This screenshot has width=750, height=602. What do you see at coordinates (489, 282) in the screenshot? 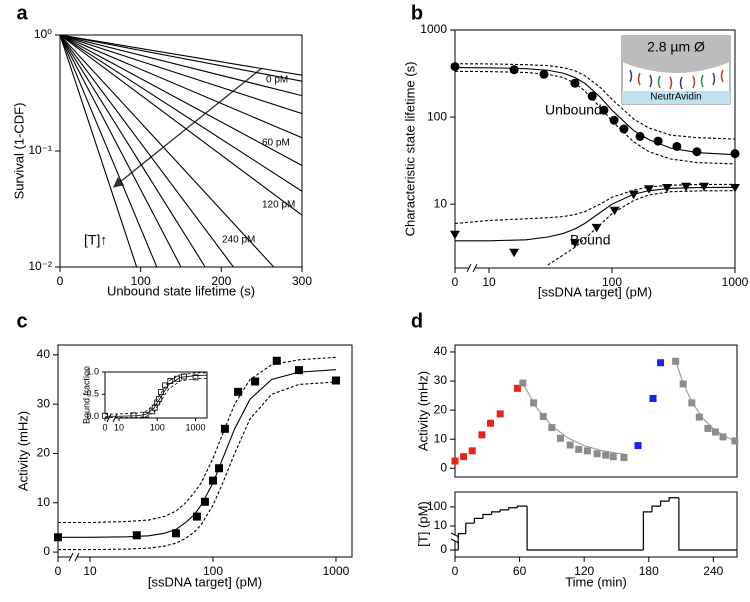
I see `x-tick-label: 10` at bounding box center [489, 282].